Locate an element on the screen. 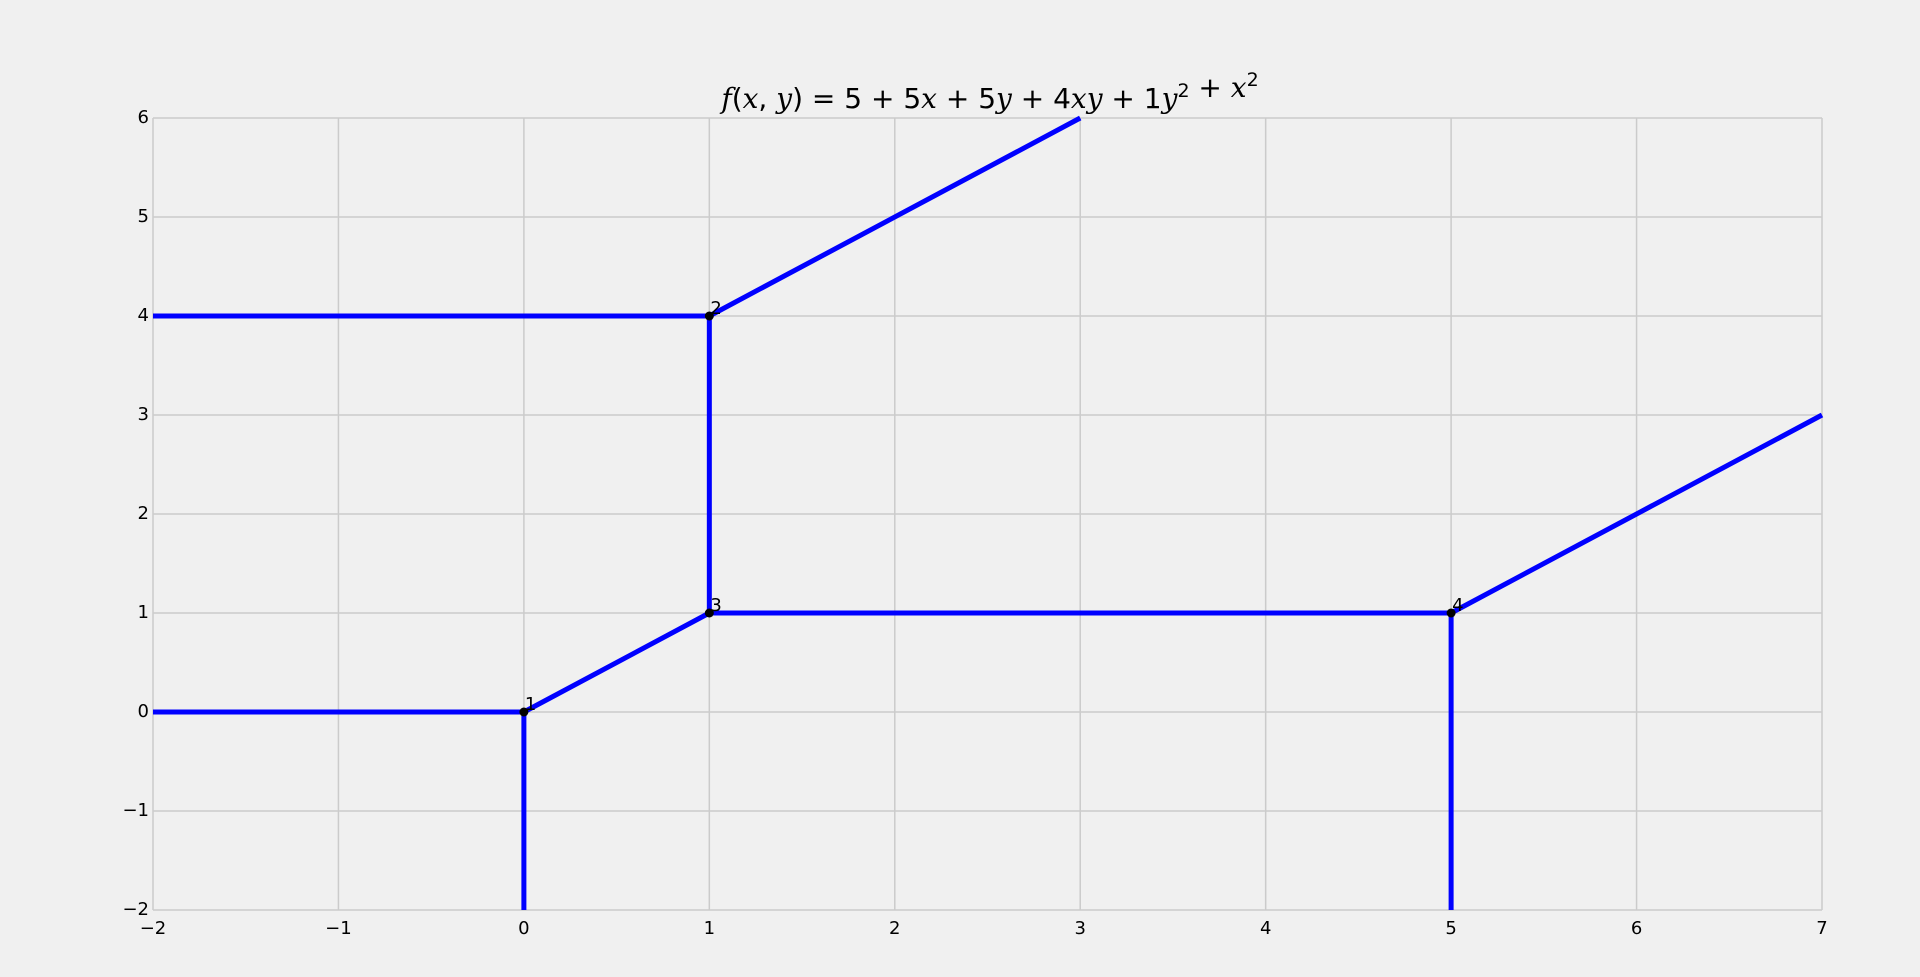  chart-title-part: ) = 5 + 5 is located at coordinates (856, 98).